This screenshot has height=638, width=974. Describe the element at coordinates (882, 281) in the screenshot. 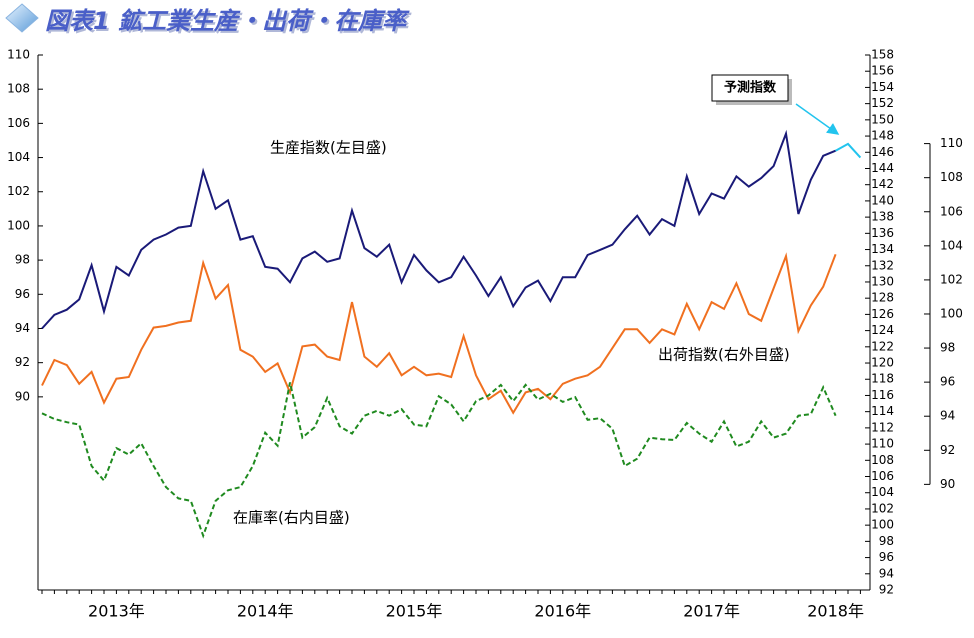

I see `y2-tick-label: 130` at that location.